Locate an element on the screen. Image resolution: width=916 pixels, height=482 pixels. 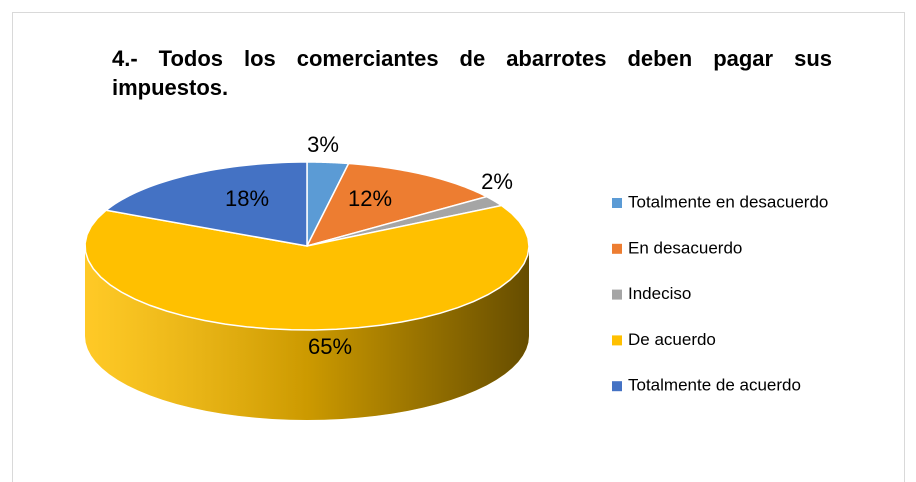
data-label: 65% is located at coordinates (330, 346).